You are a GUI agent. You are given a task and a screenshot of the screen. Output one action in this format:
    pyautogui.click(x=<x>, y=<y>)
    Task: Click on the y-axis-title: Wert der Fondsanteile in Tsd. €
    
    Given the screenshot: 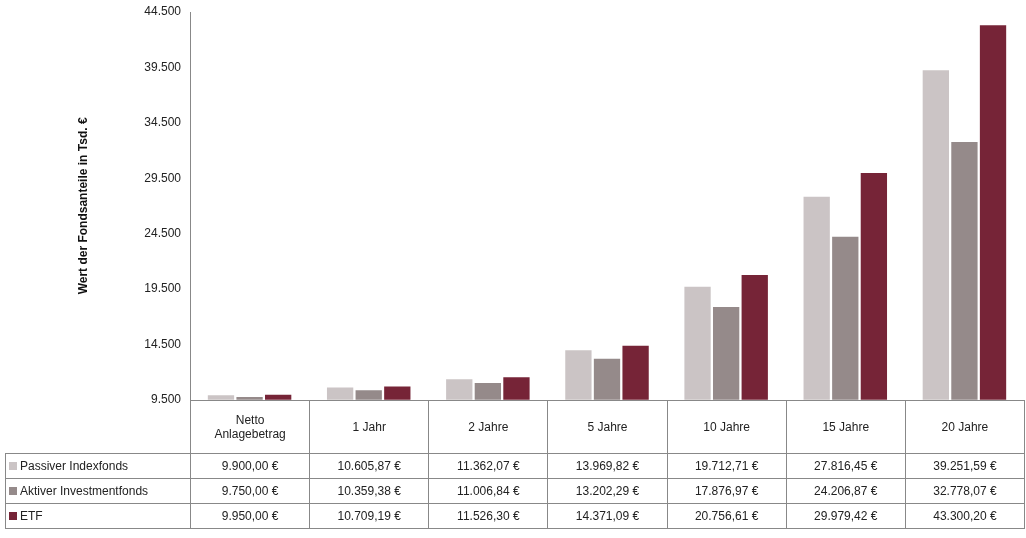 What is the action you would take?
    pyautogui.click(x=82, y=206)
    